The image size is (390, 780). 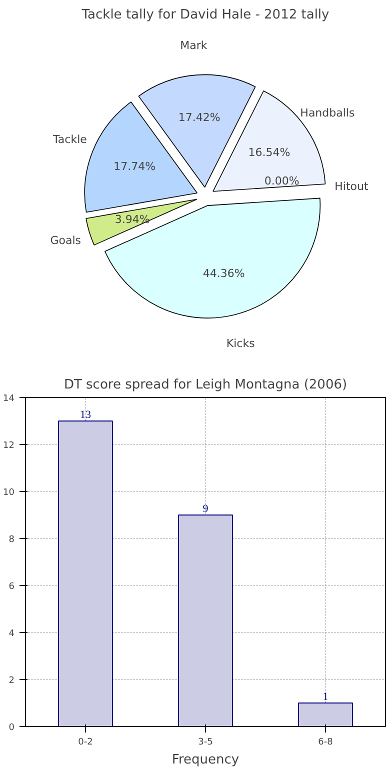 What do you see at coordinates (70, 139) in the screenshot?
I see `slice-label: Tackle` at bounding box center [70, 139].